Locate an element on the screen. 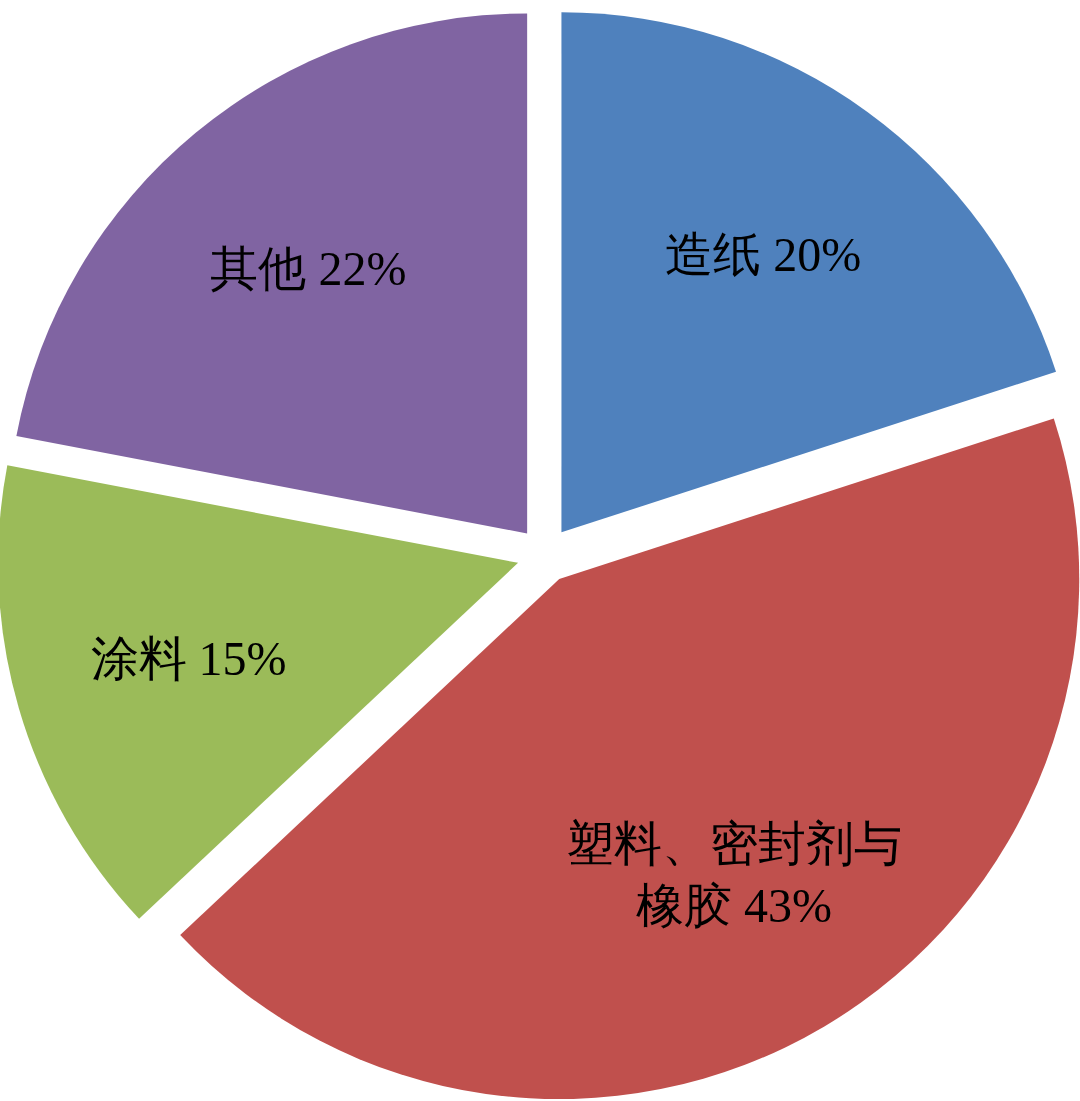 The image size is (1080, 1101). slice-label: 塑料、密封剂与橡胶 43% is located at coordinates (733, 874).